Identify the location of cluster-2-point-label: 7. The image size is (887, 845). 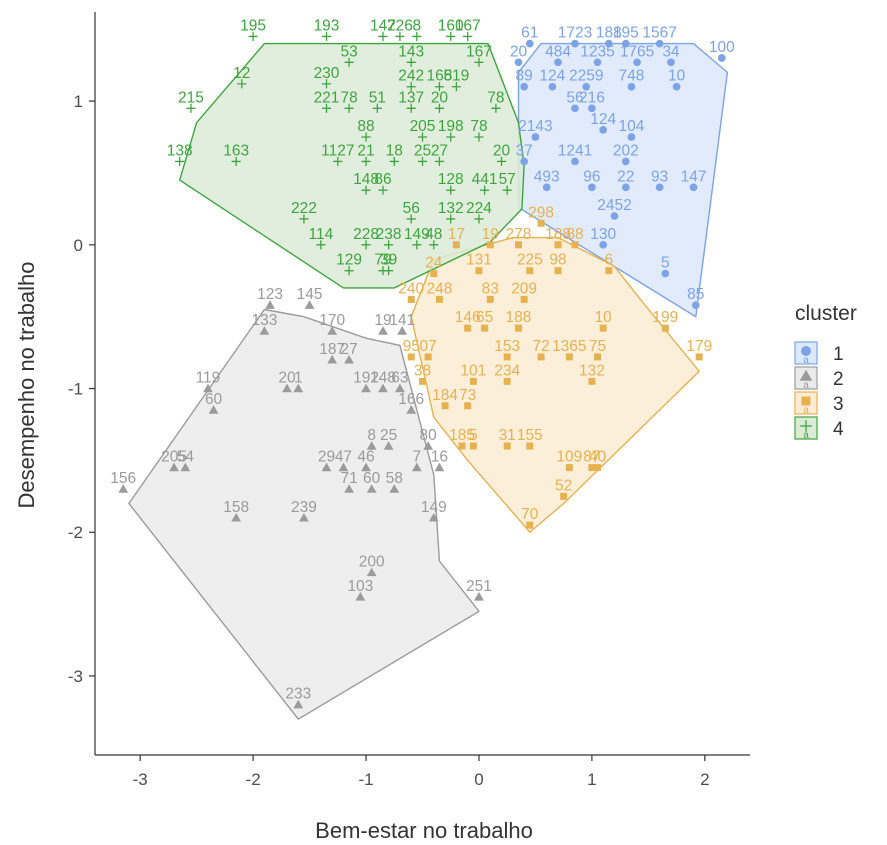
(417, 457).